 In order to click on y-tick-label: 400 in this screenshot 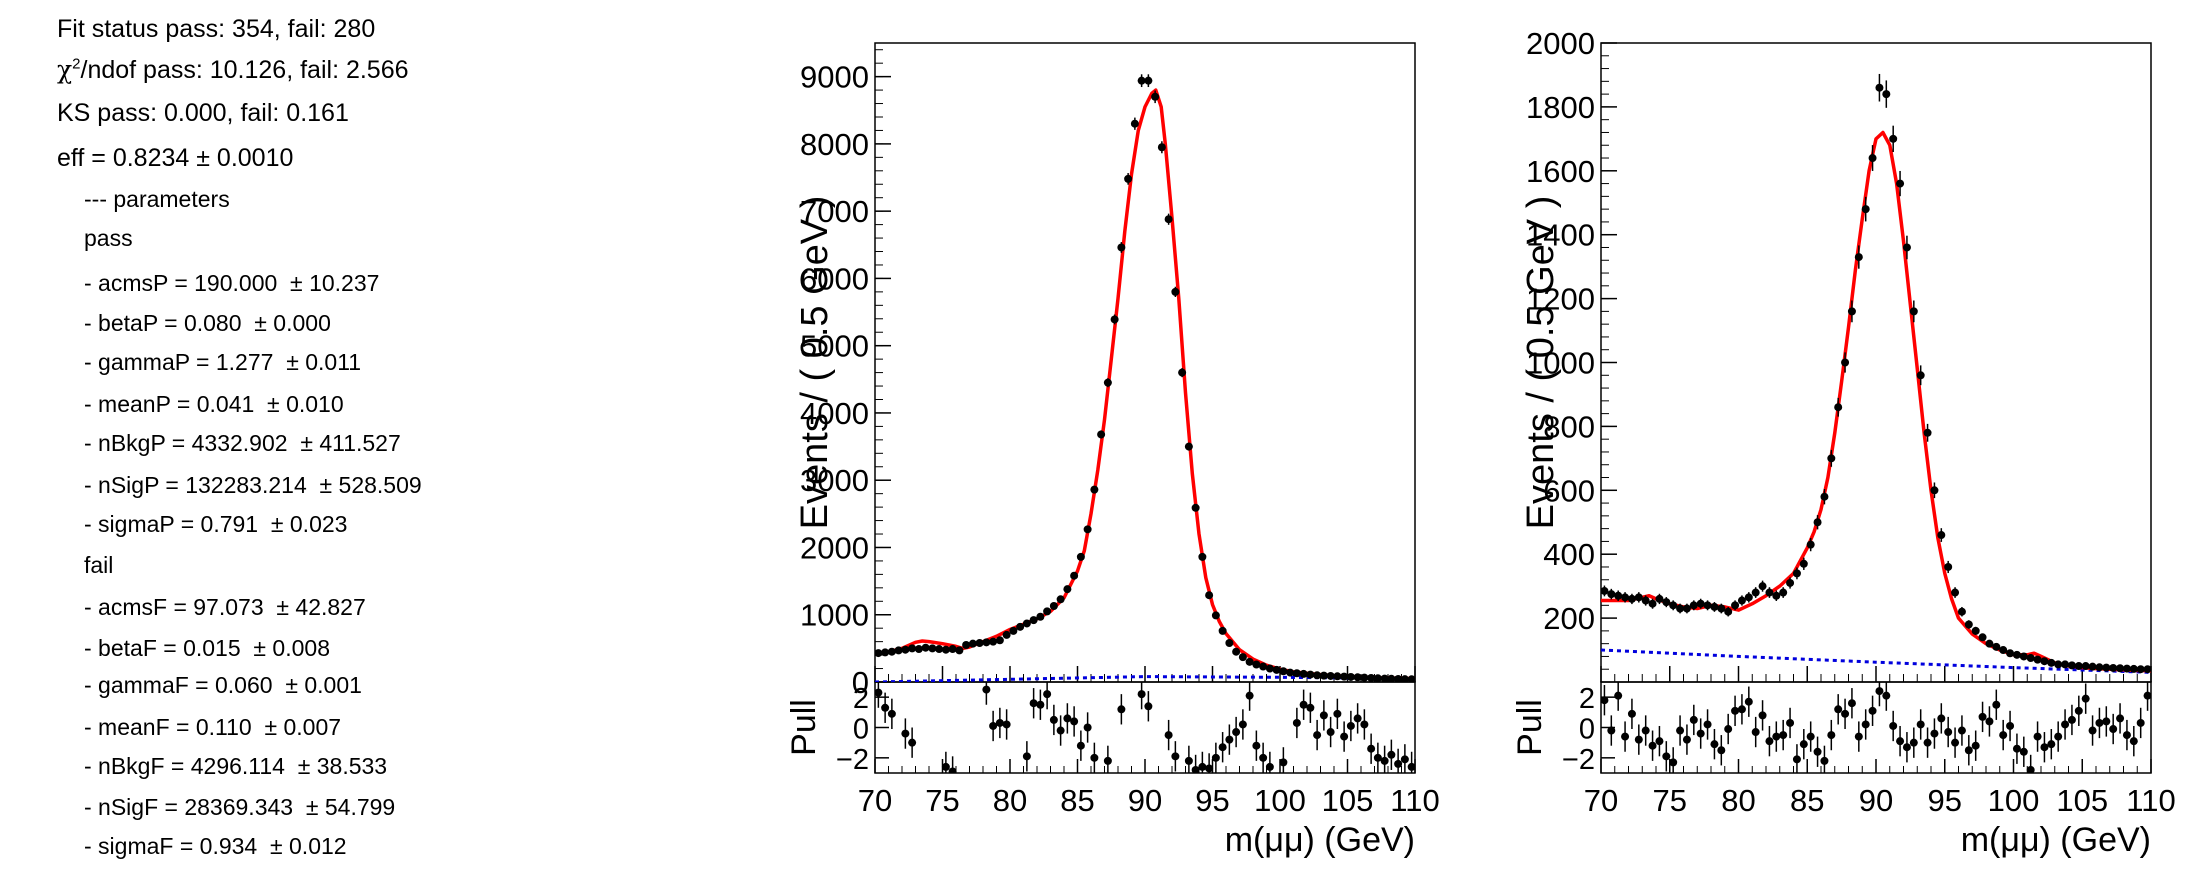, I will do `click(1569, 554)`.